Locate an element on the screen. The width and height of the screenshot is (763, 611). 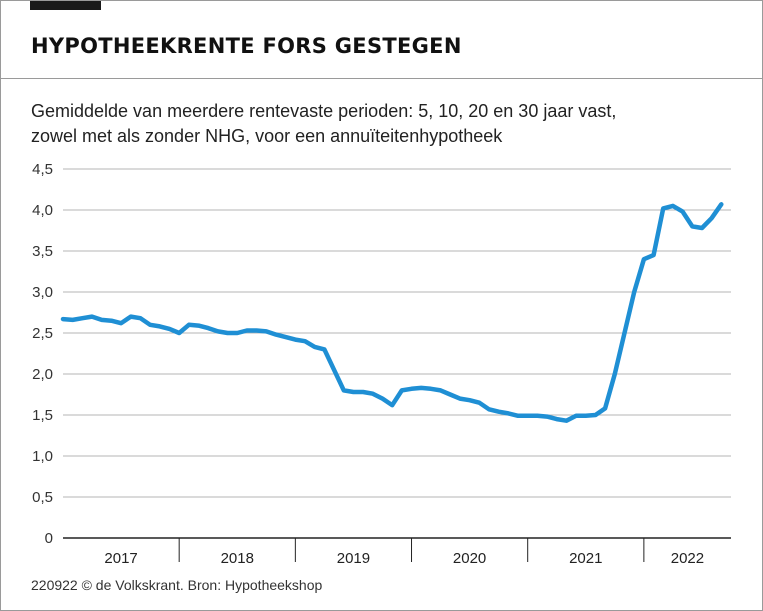
y-tick-label-1: 0,5 is located at coordinates (42, 497).